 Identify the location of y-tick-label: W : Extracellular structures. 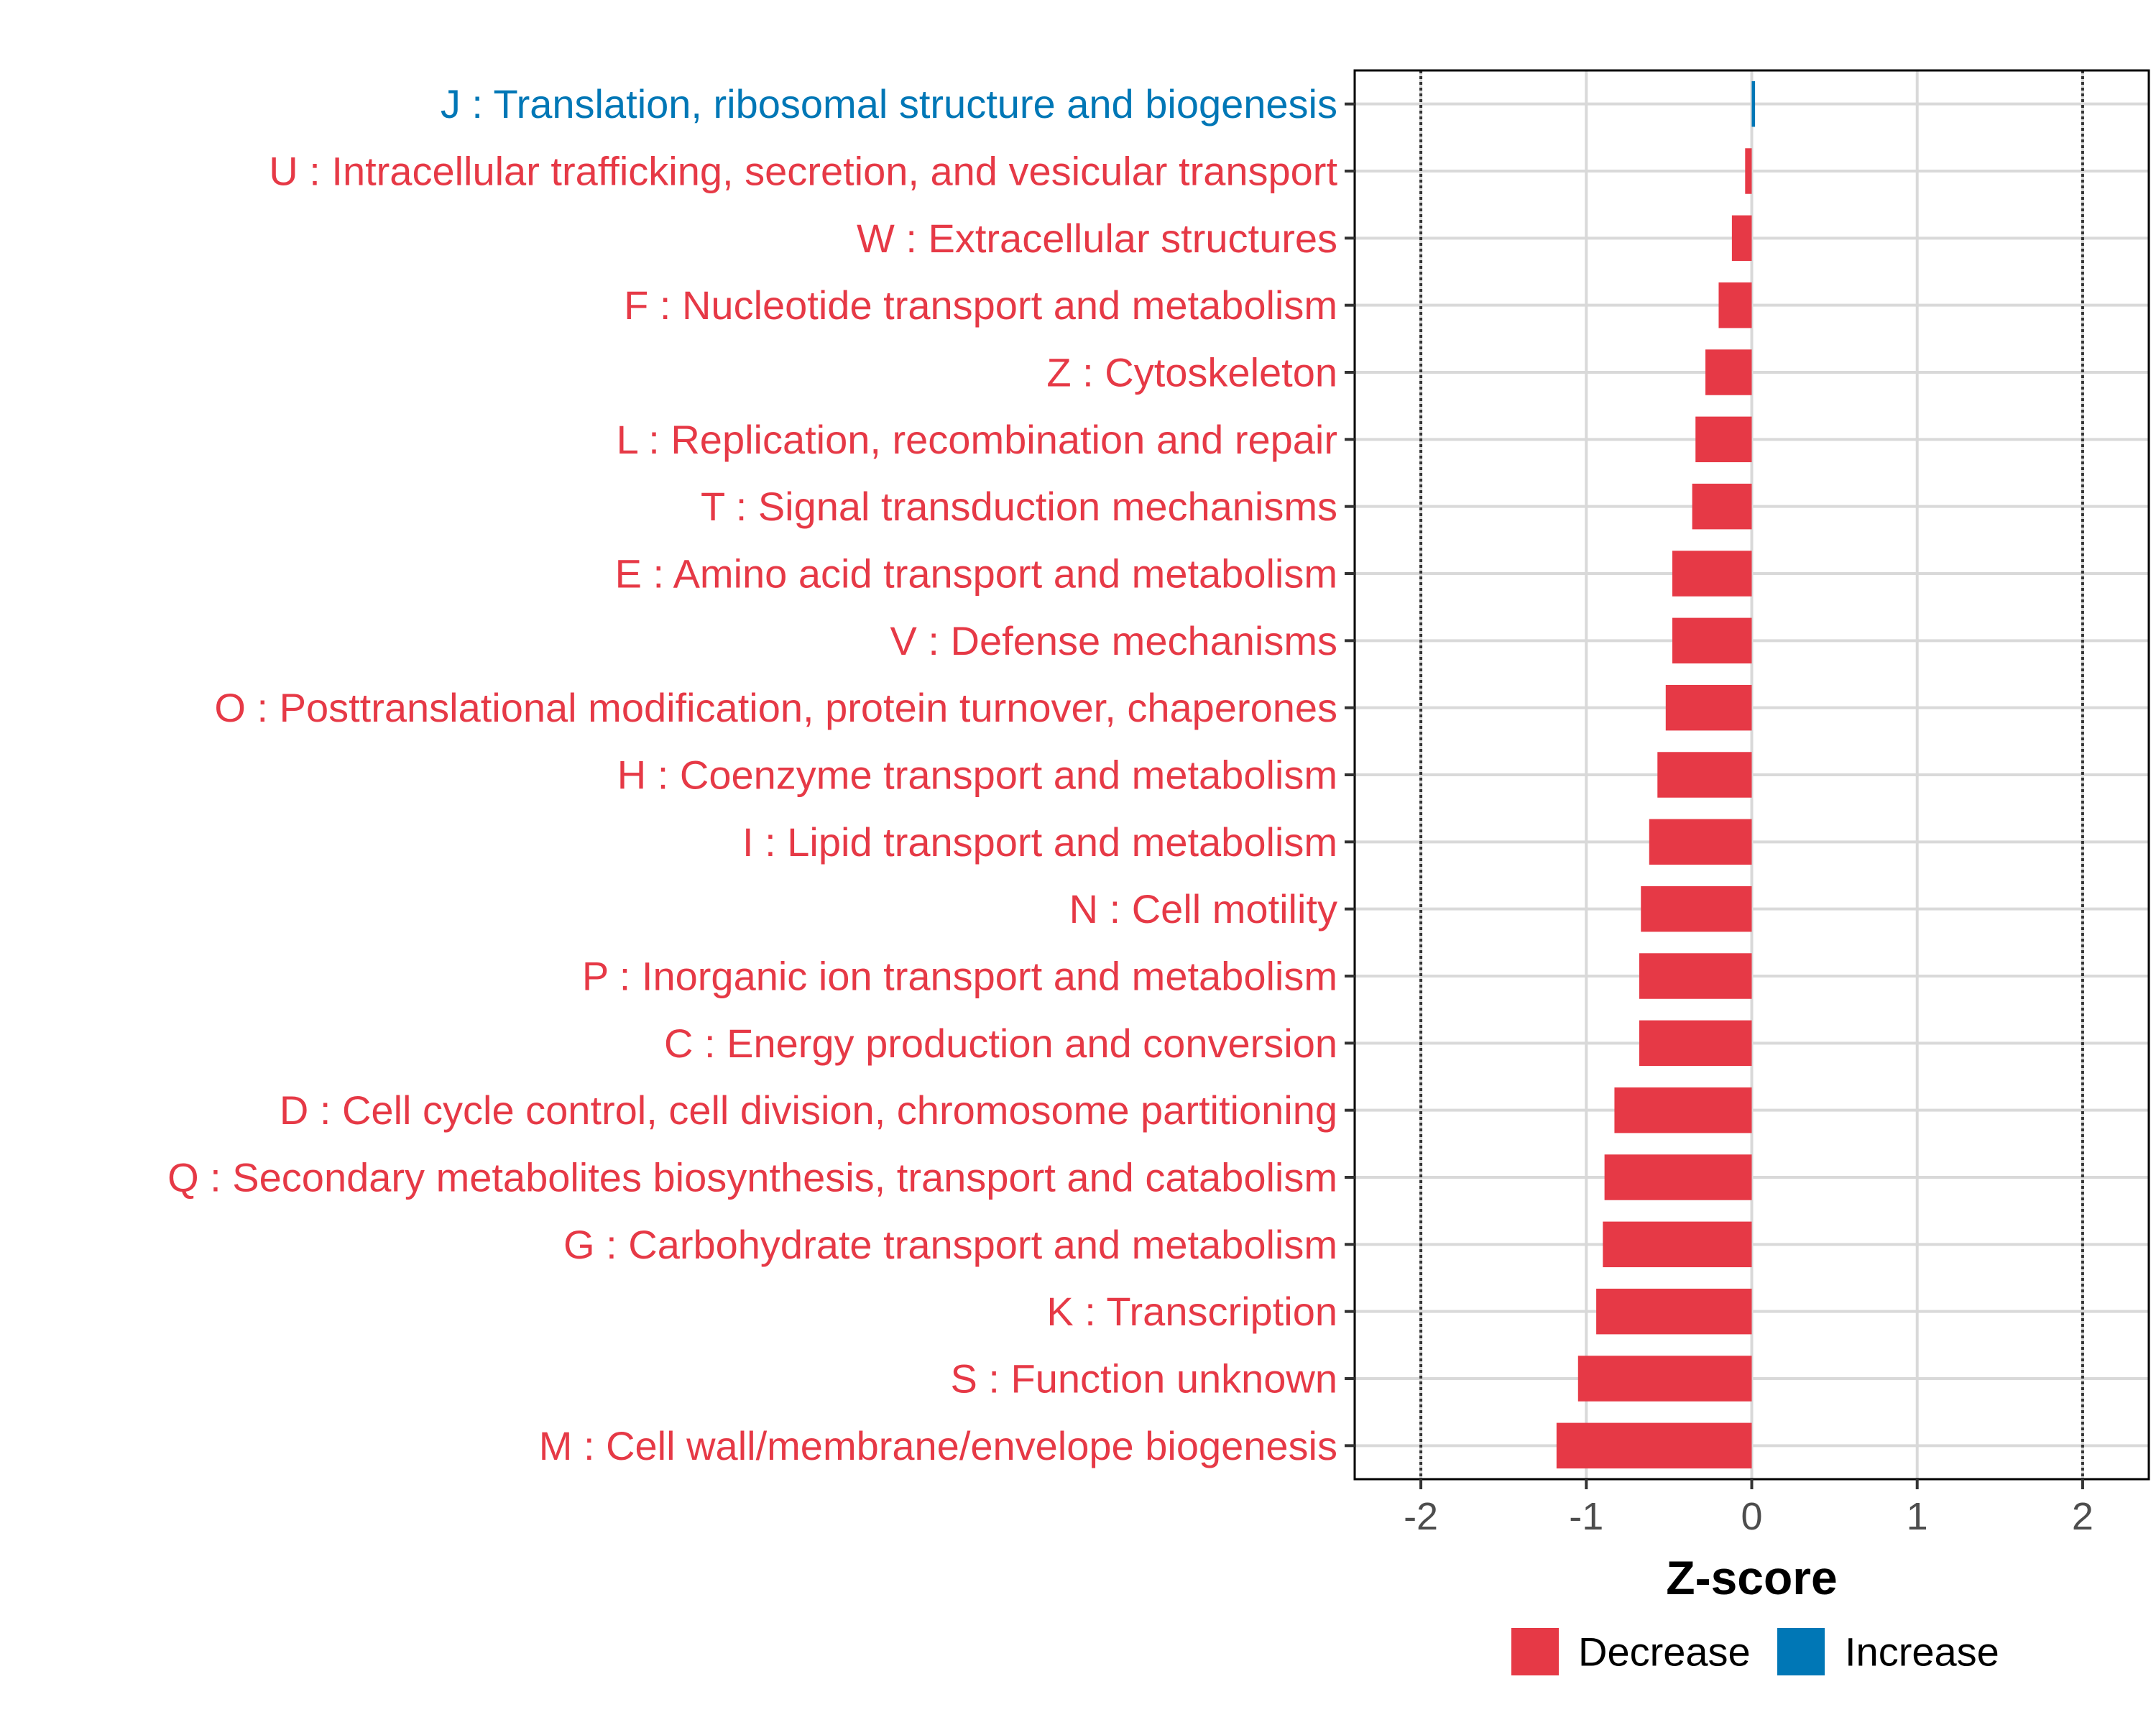
(1097, 238).